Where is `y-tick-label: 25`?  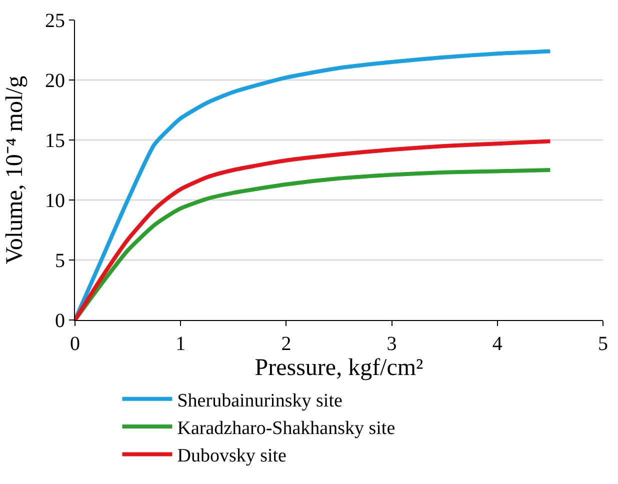
y-tick-label: 25 is located at coordinates (55, 21).